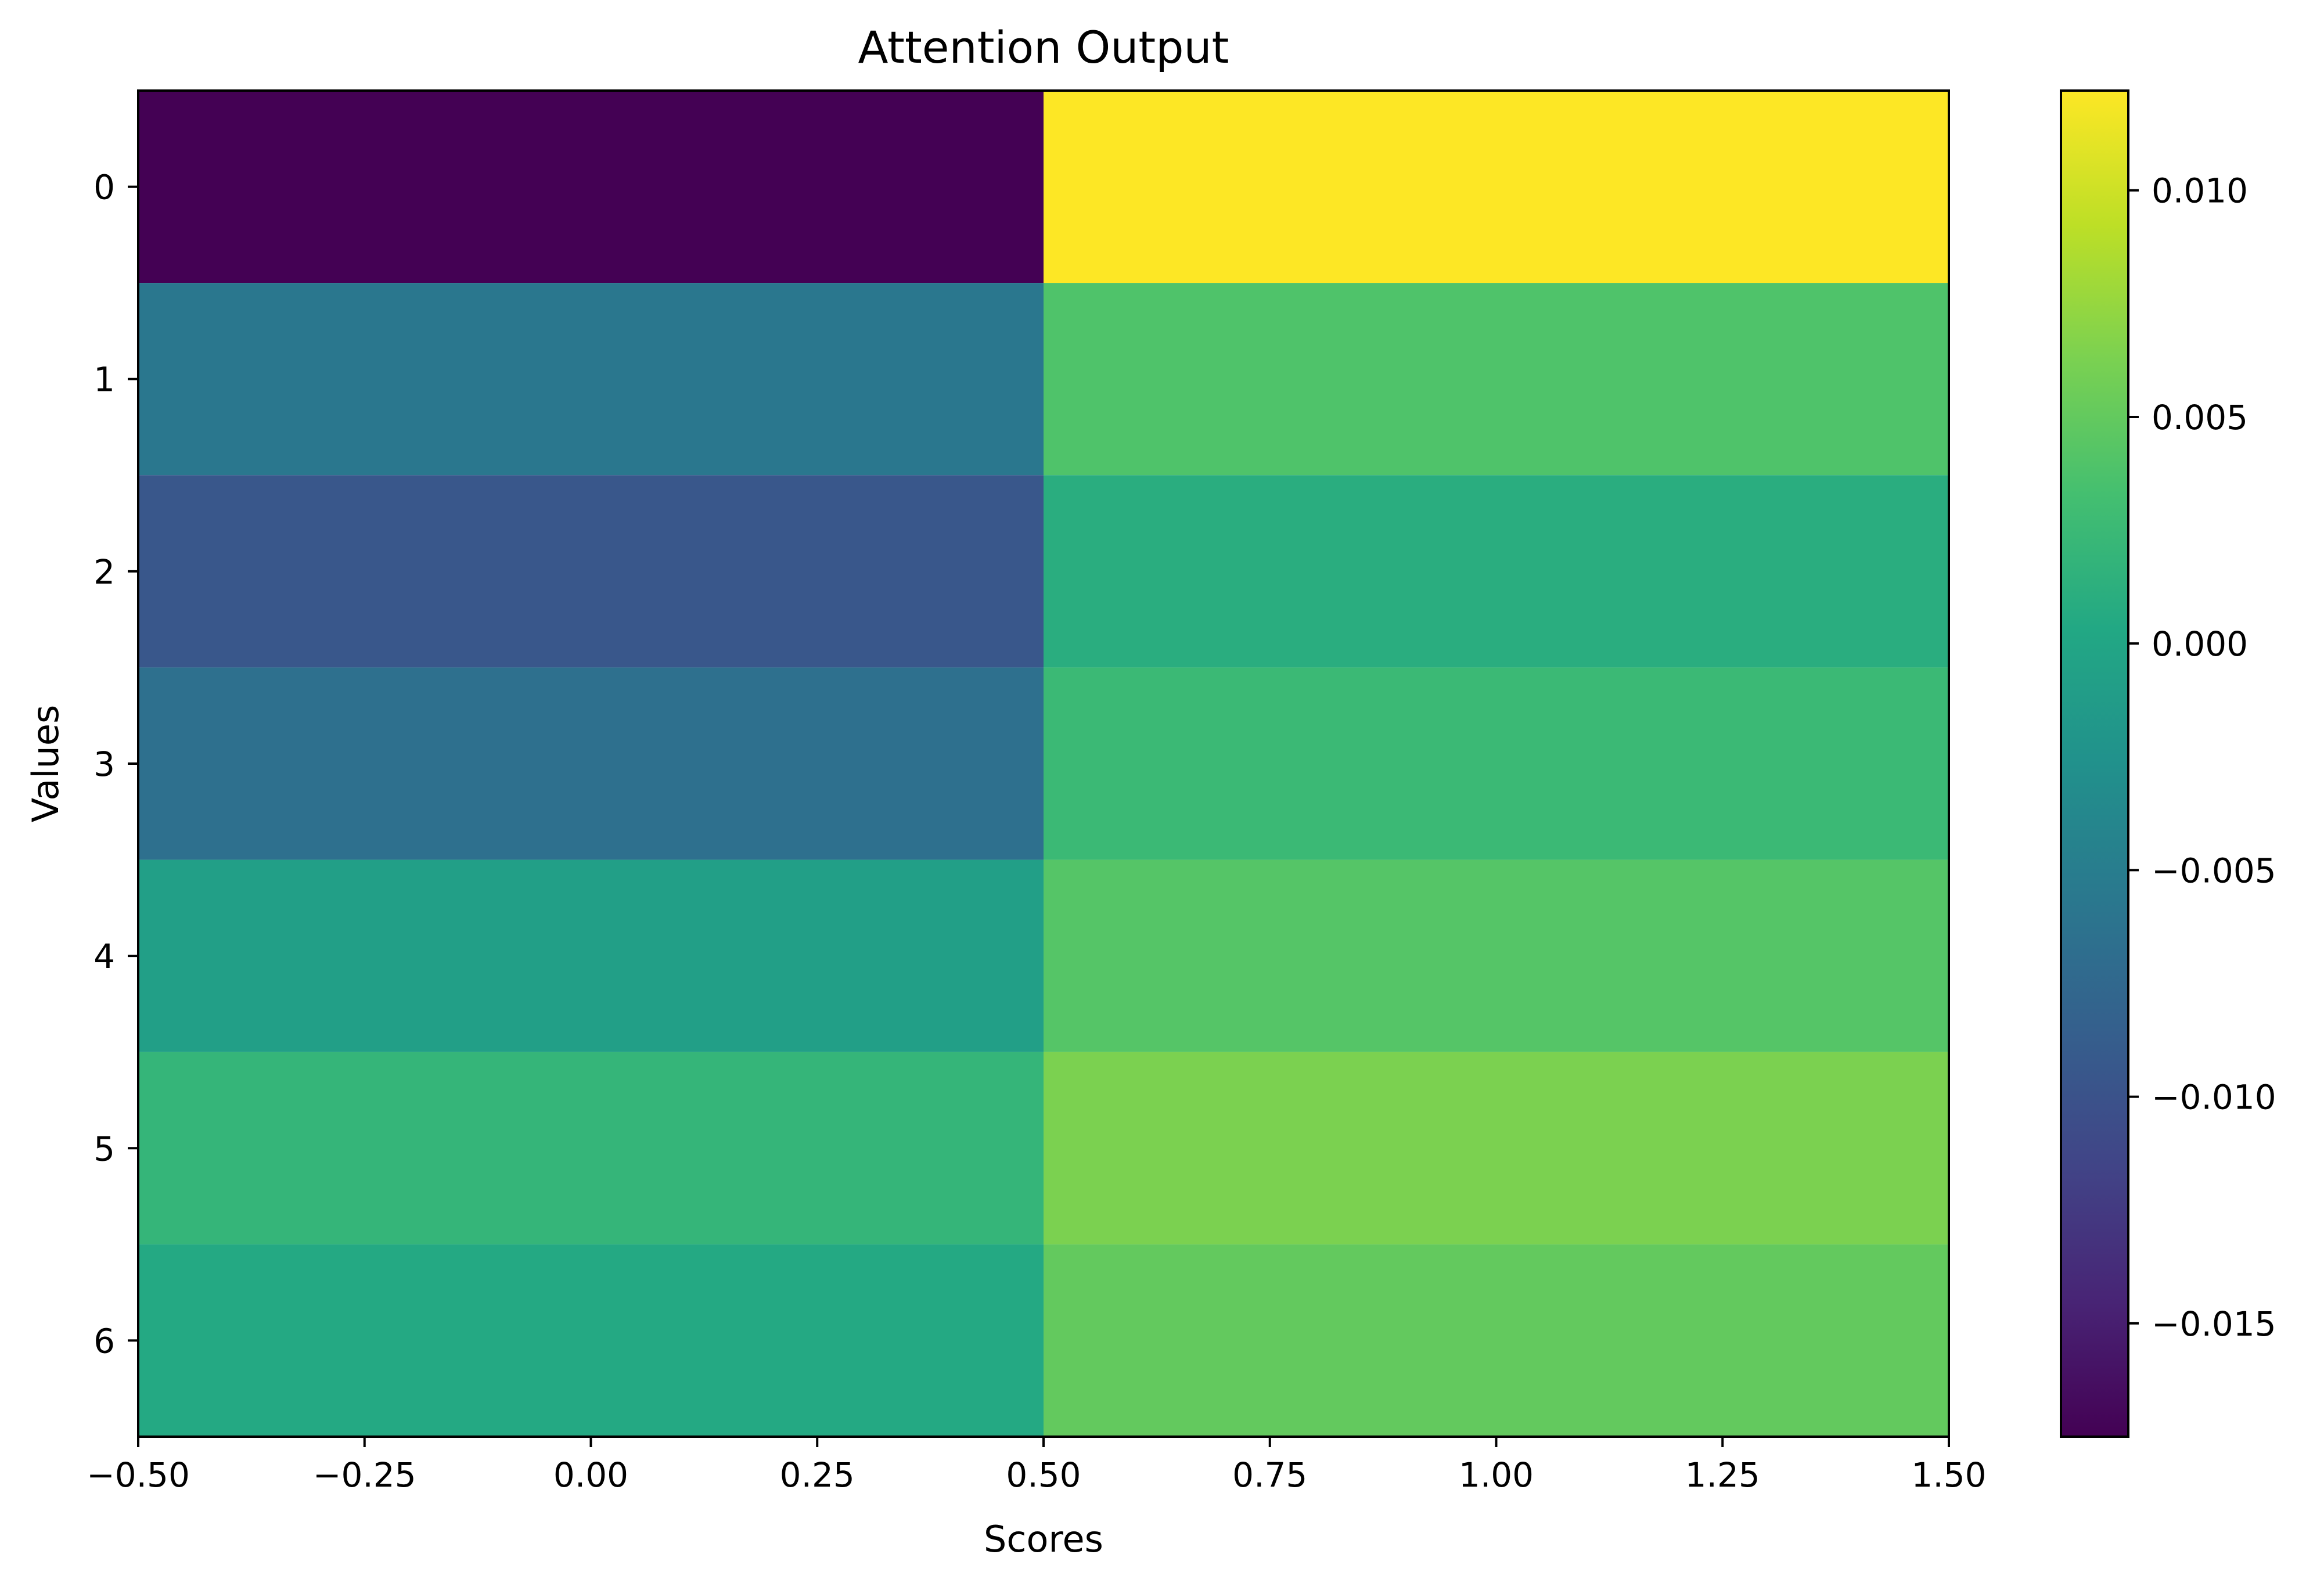 This screenshot has height=1583, width=2324. I want to click on heatmap-cell-r2-c0, so click(591, 571).